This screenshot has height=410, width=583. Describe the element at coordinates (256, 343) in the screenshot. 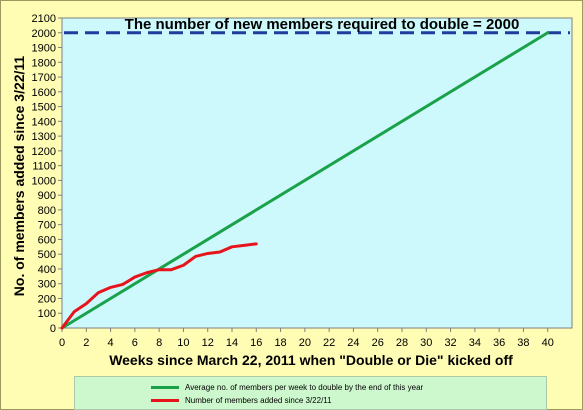

I see `x-tick-label: 16` at that location.